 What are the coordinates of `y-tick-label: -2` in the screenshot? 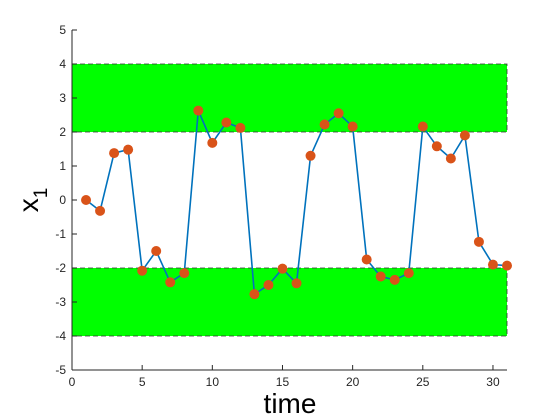 It's located at (60, 268).